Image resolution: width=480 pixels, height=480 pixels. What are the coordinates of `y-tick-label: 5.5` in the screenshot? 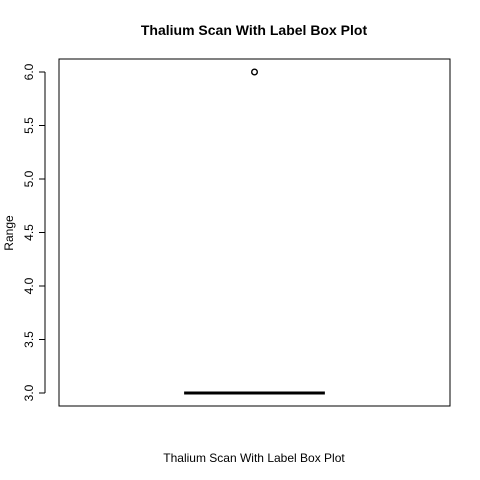 It's located at (29, 125).